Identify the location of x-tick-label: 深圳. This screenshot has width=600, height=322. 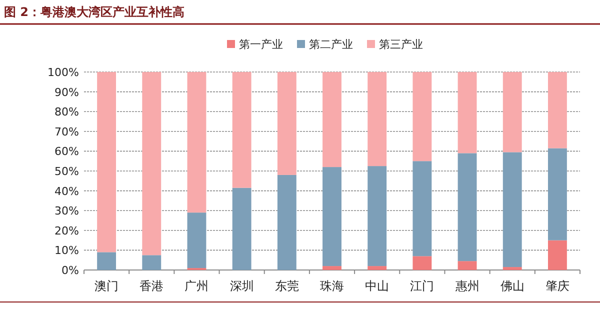
(242, 286).